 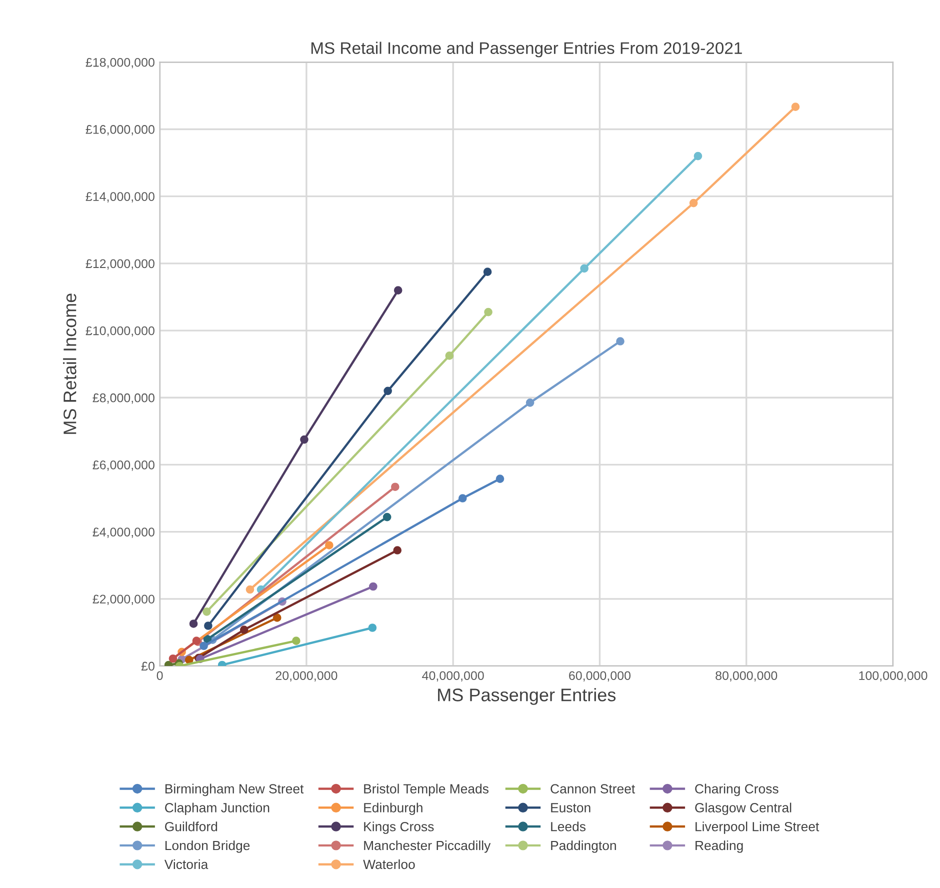 What do you see at coordinates (120, 130) in the screenshot?
I see `y-tick-label: £16,000,000` at bounding box center [120, 130].